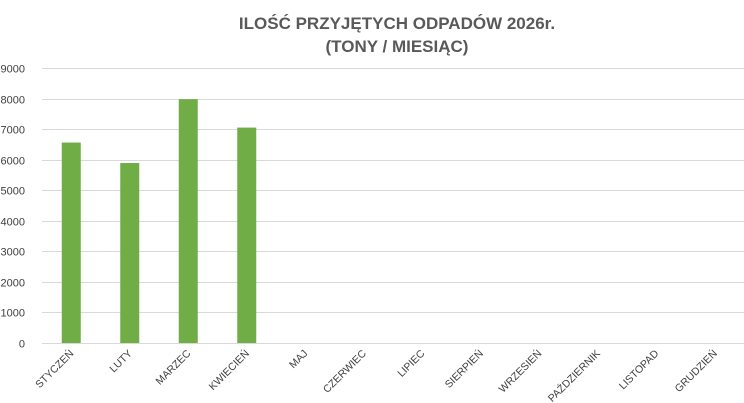 The image size is (744, 403). I want to click on y-tick-label: 2000, so click(13, 284).